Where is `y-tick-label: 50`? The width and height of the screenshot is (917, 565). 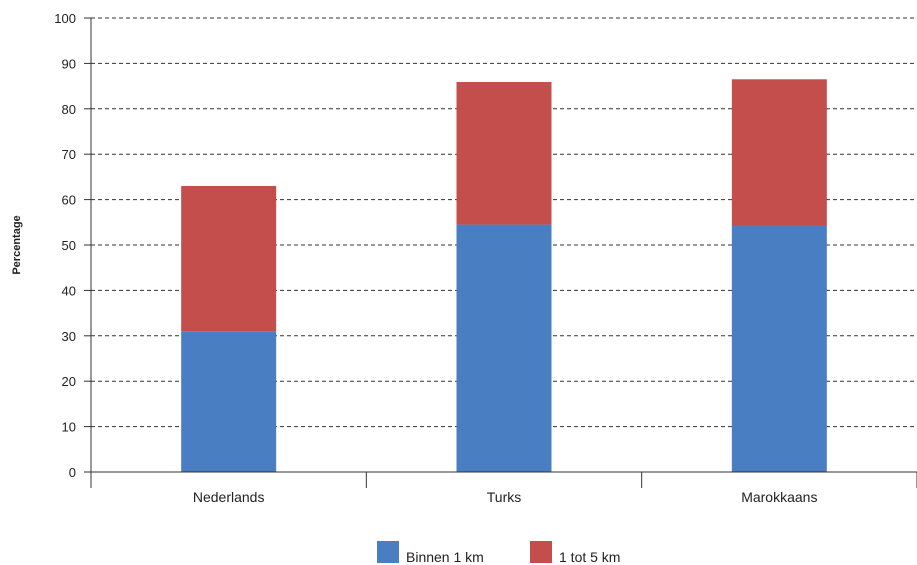 y-tick-label: 50 is located at coordinates (69, 245).